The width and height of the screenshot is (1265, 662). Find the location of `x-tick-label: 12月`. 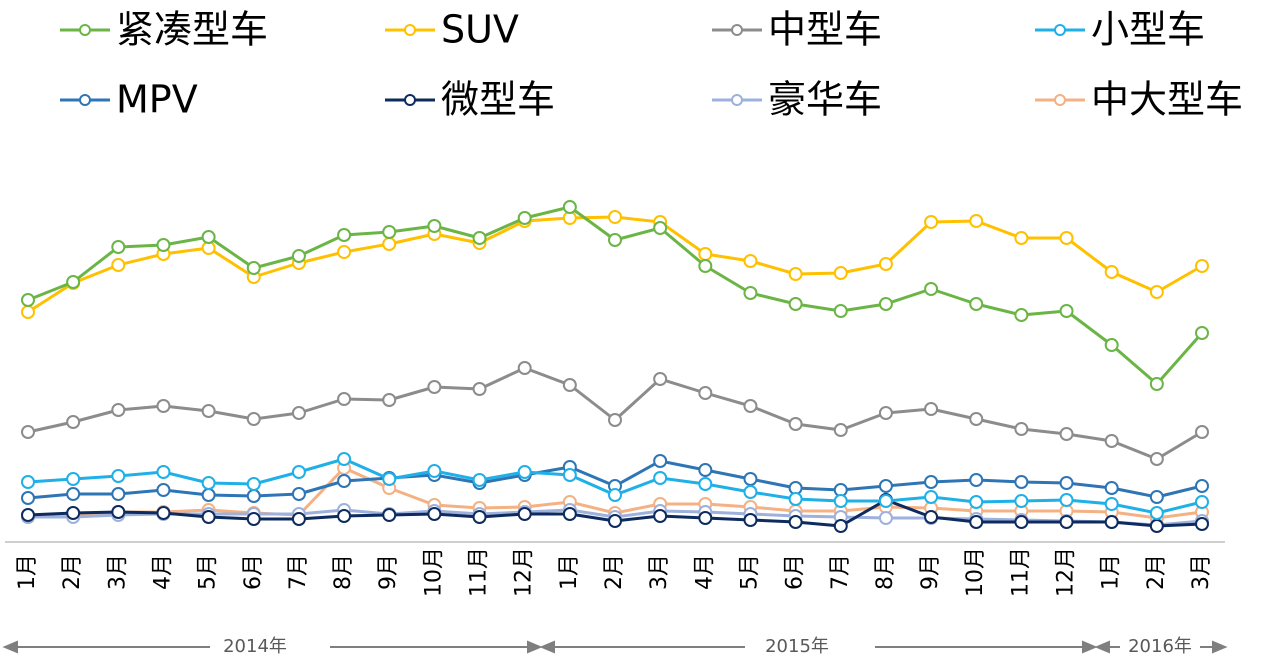

x-tick-label: 12月 is located at coordinates (524, 572).